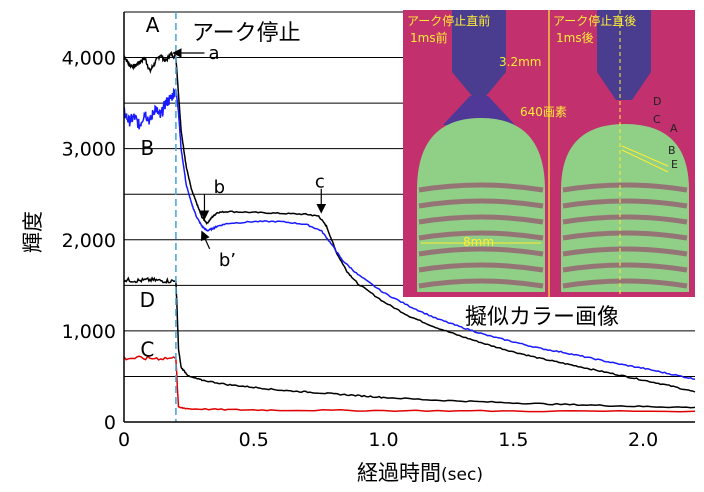 Image resolution: width=704 pixels, height=492 pixels. Describe the element at coordinates (657, 101) in the screenshot. I see `inset-label-d: D` at that location.